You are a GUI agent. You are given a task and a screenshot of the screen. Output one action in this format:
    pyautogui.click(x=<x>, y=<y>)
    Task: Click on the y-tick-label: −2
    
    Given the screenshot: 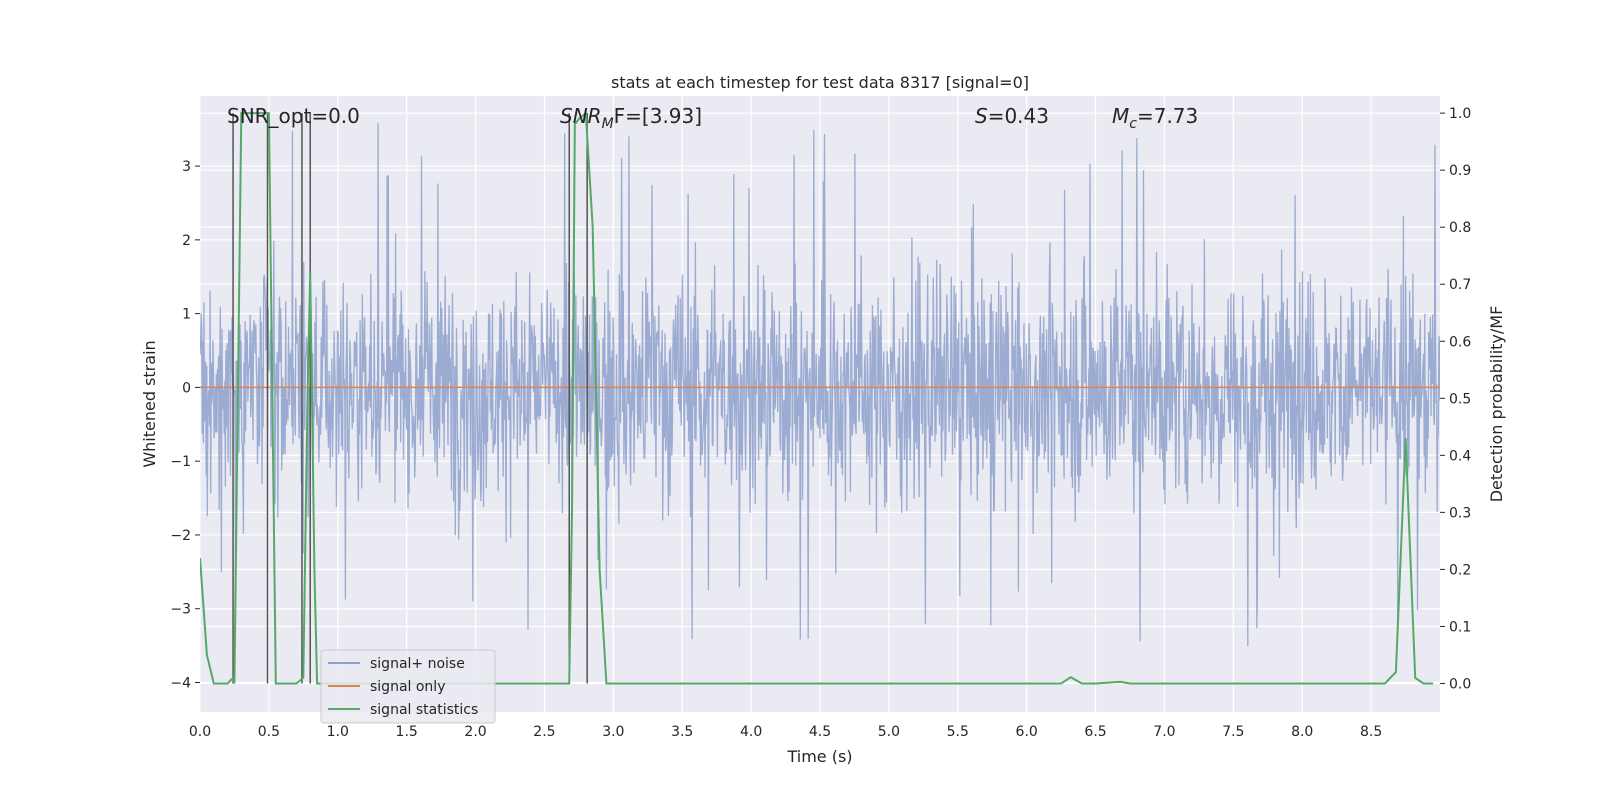 What is the action you would take?
    pyautogui.click(x=180, y=536)
    